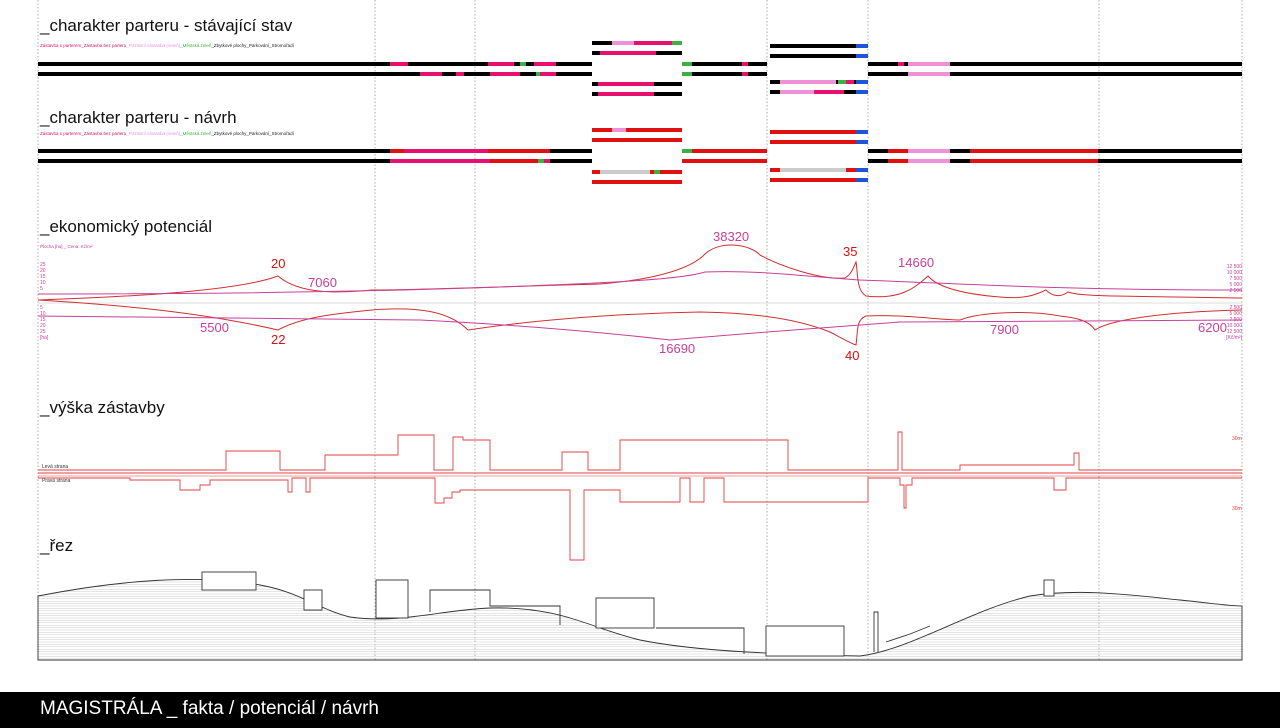 This screenshot has width=1280, height=728. Describe the element at coordinates (166, 25) in the screenshot. I see `title-current-state: _charakter parteru - stávající stav` at that location.